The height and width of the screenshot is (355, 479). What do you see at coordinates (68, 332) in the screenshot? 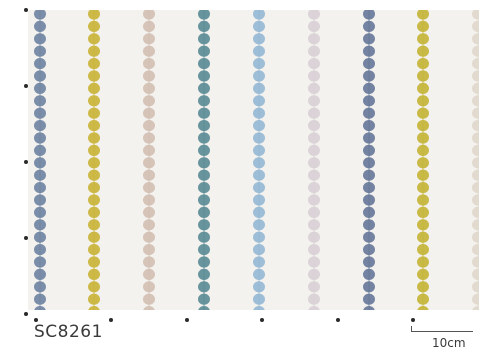
I see `product-code: SC8261` at bounding box center [68, 332].